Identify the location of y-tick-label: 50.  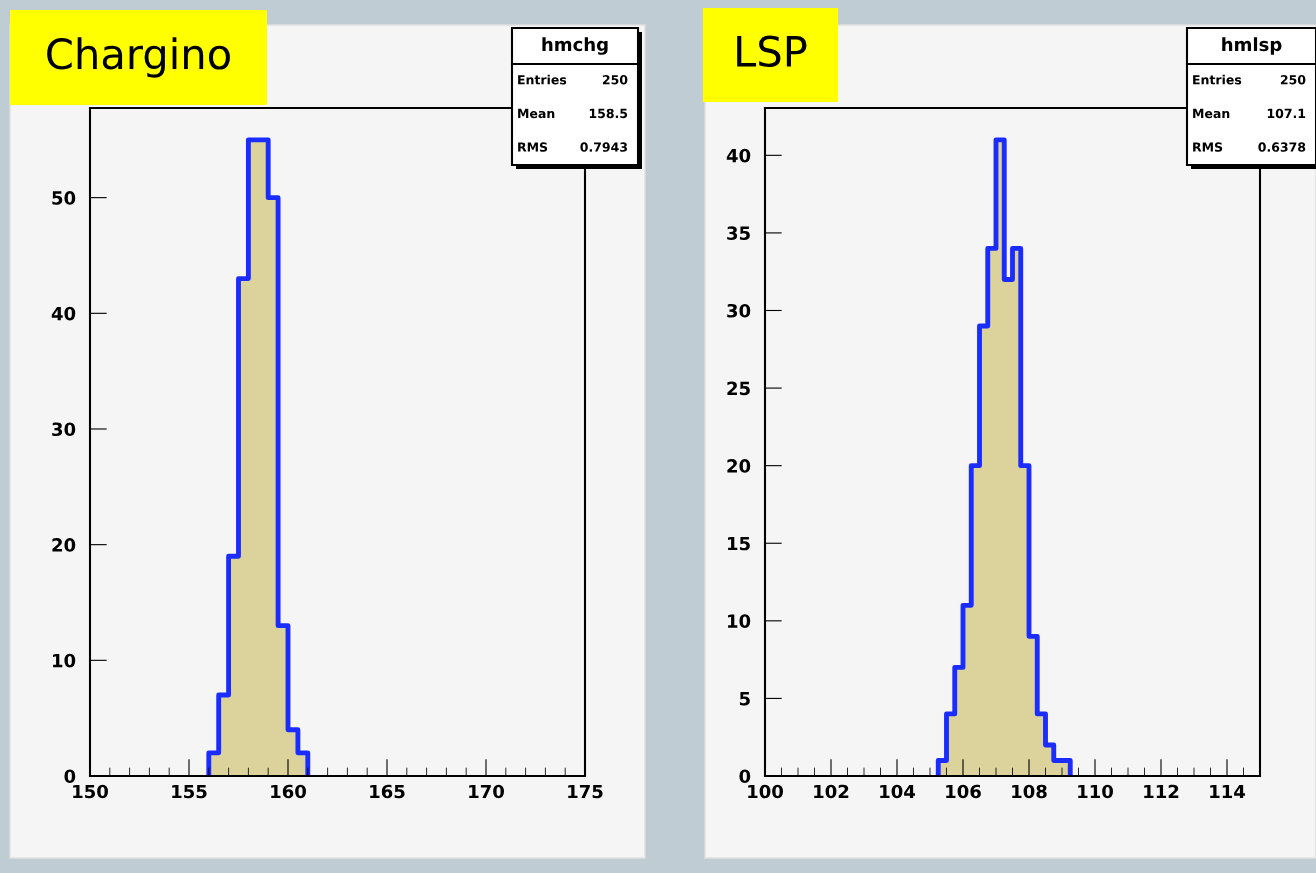
(64, 198).